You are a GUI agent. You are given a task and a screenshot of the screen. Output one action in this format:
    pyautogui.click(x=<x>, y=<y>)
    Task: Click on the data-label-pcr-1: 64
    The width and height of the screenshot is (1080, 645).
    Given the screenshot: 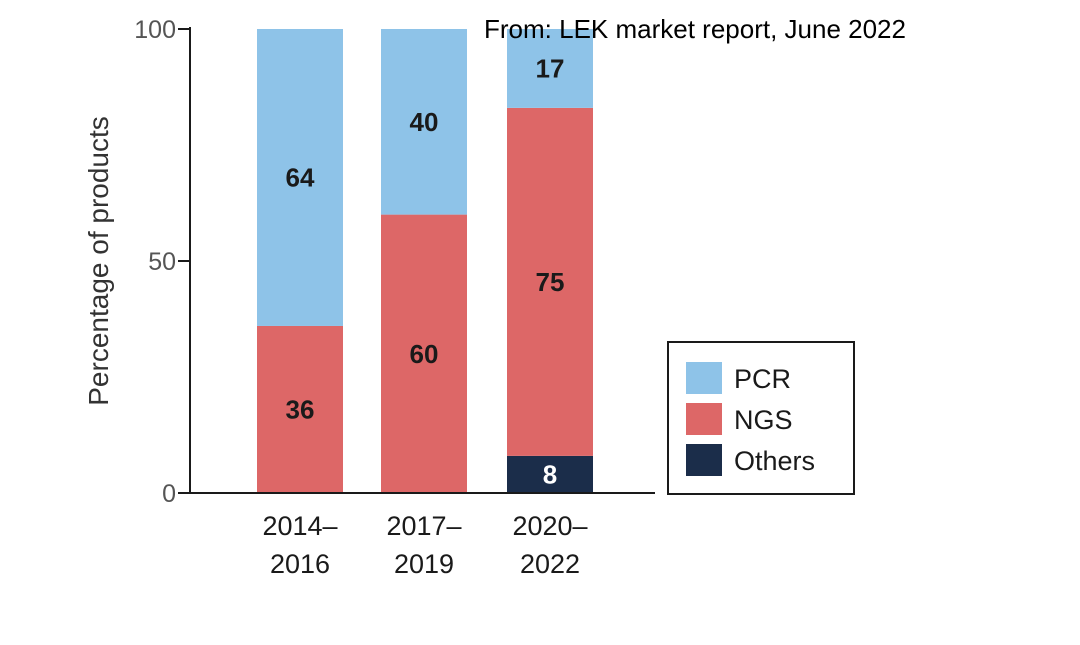 What is the action you would take?
    pyautogui.click(x=300, y=177)
    